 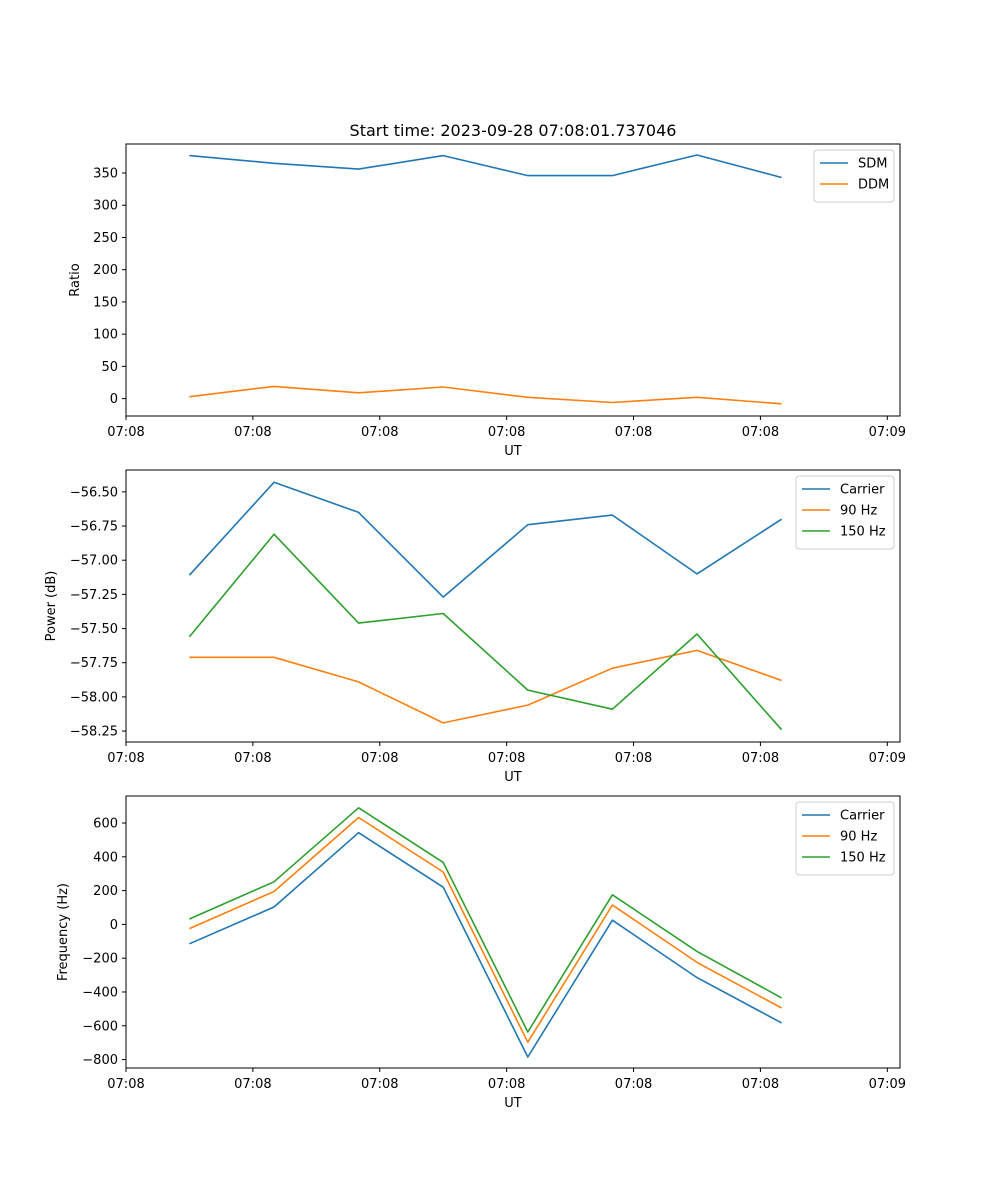 What do you see at coordinates (485, 166) in the screenshot?
I see `series-line-sdm` at bounding box center [485, 166].